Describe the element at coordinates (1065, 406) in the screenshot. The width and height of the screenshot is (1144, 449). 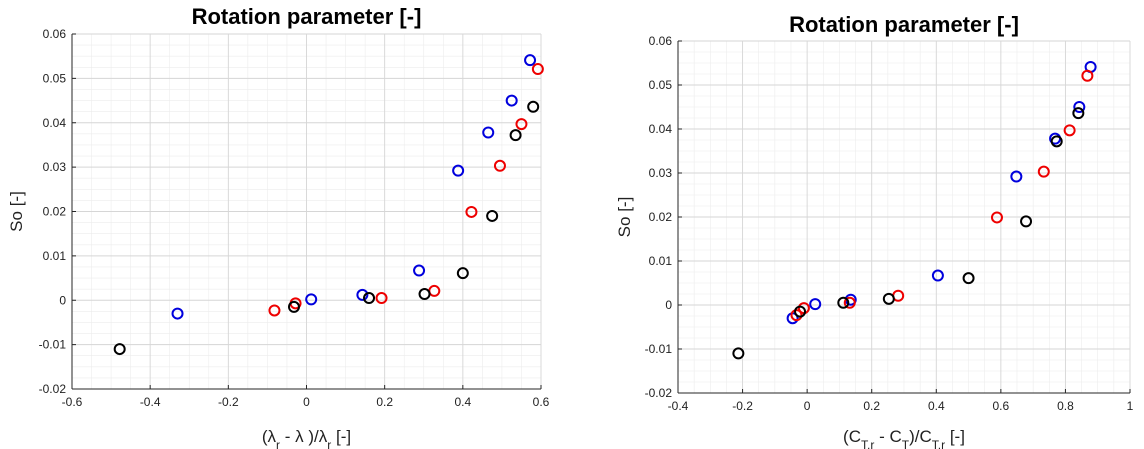
I see `x-tick-label: 0.8` at that location.